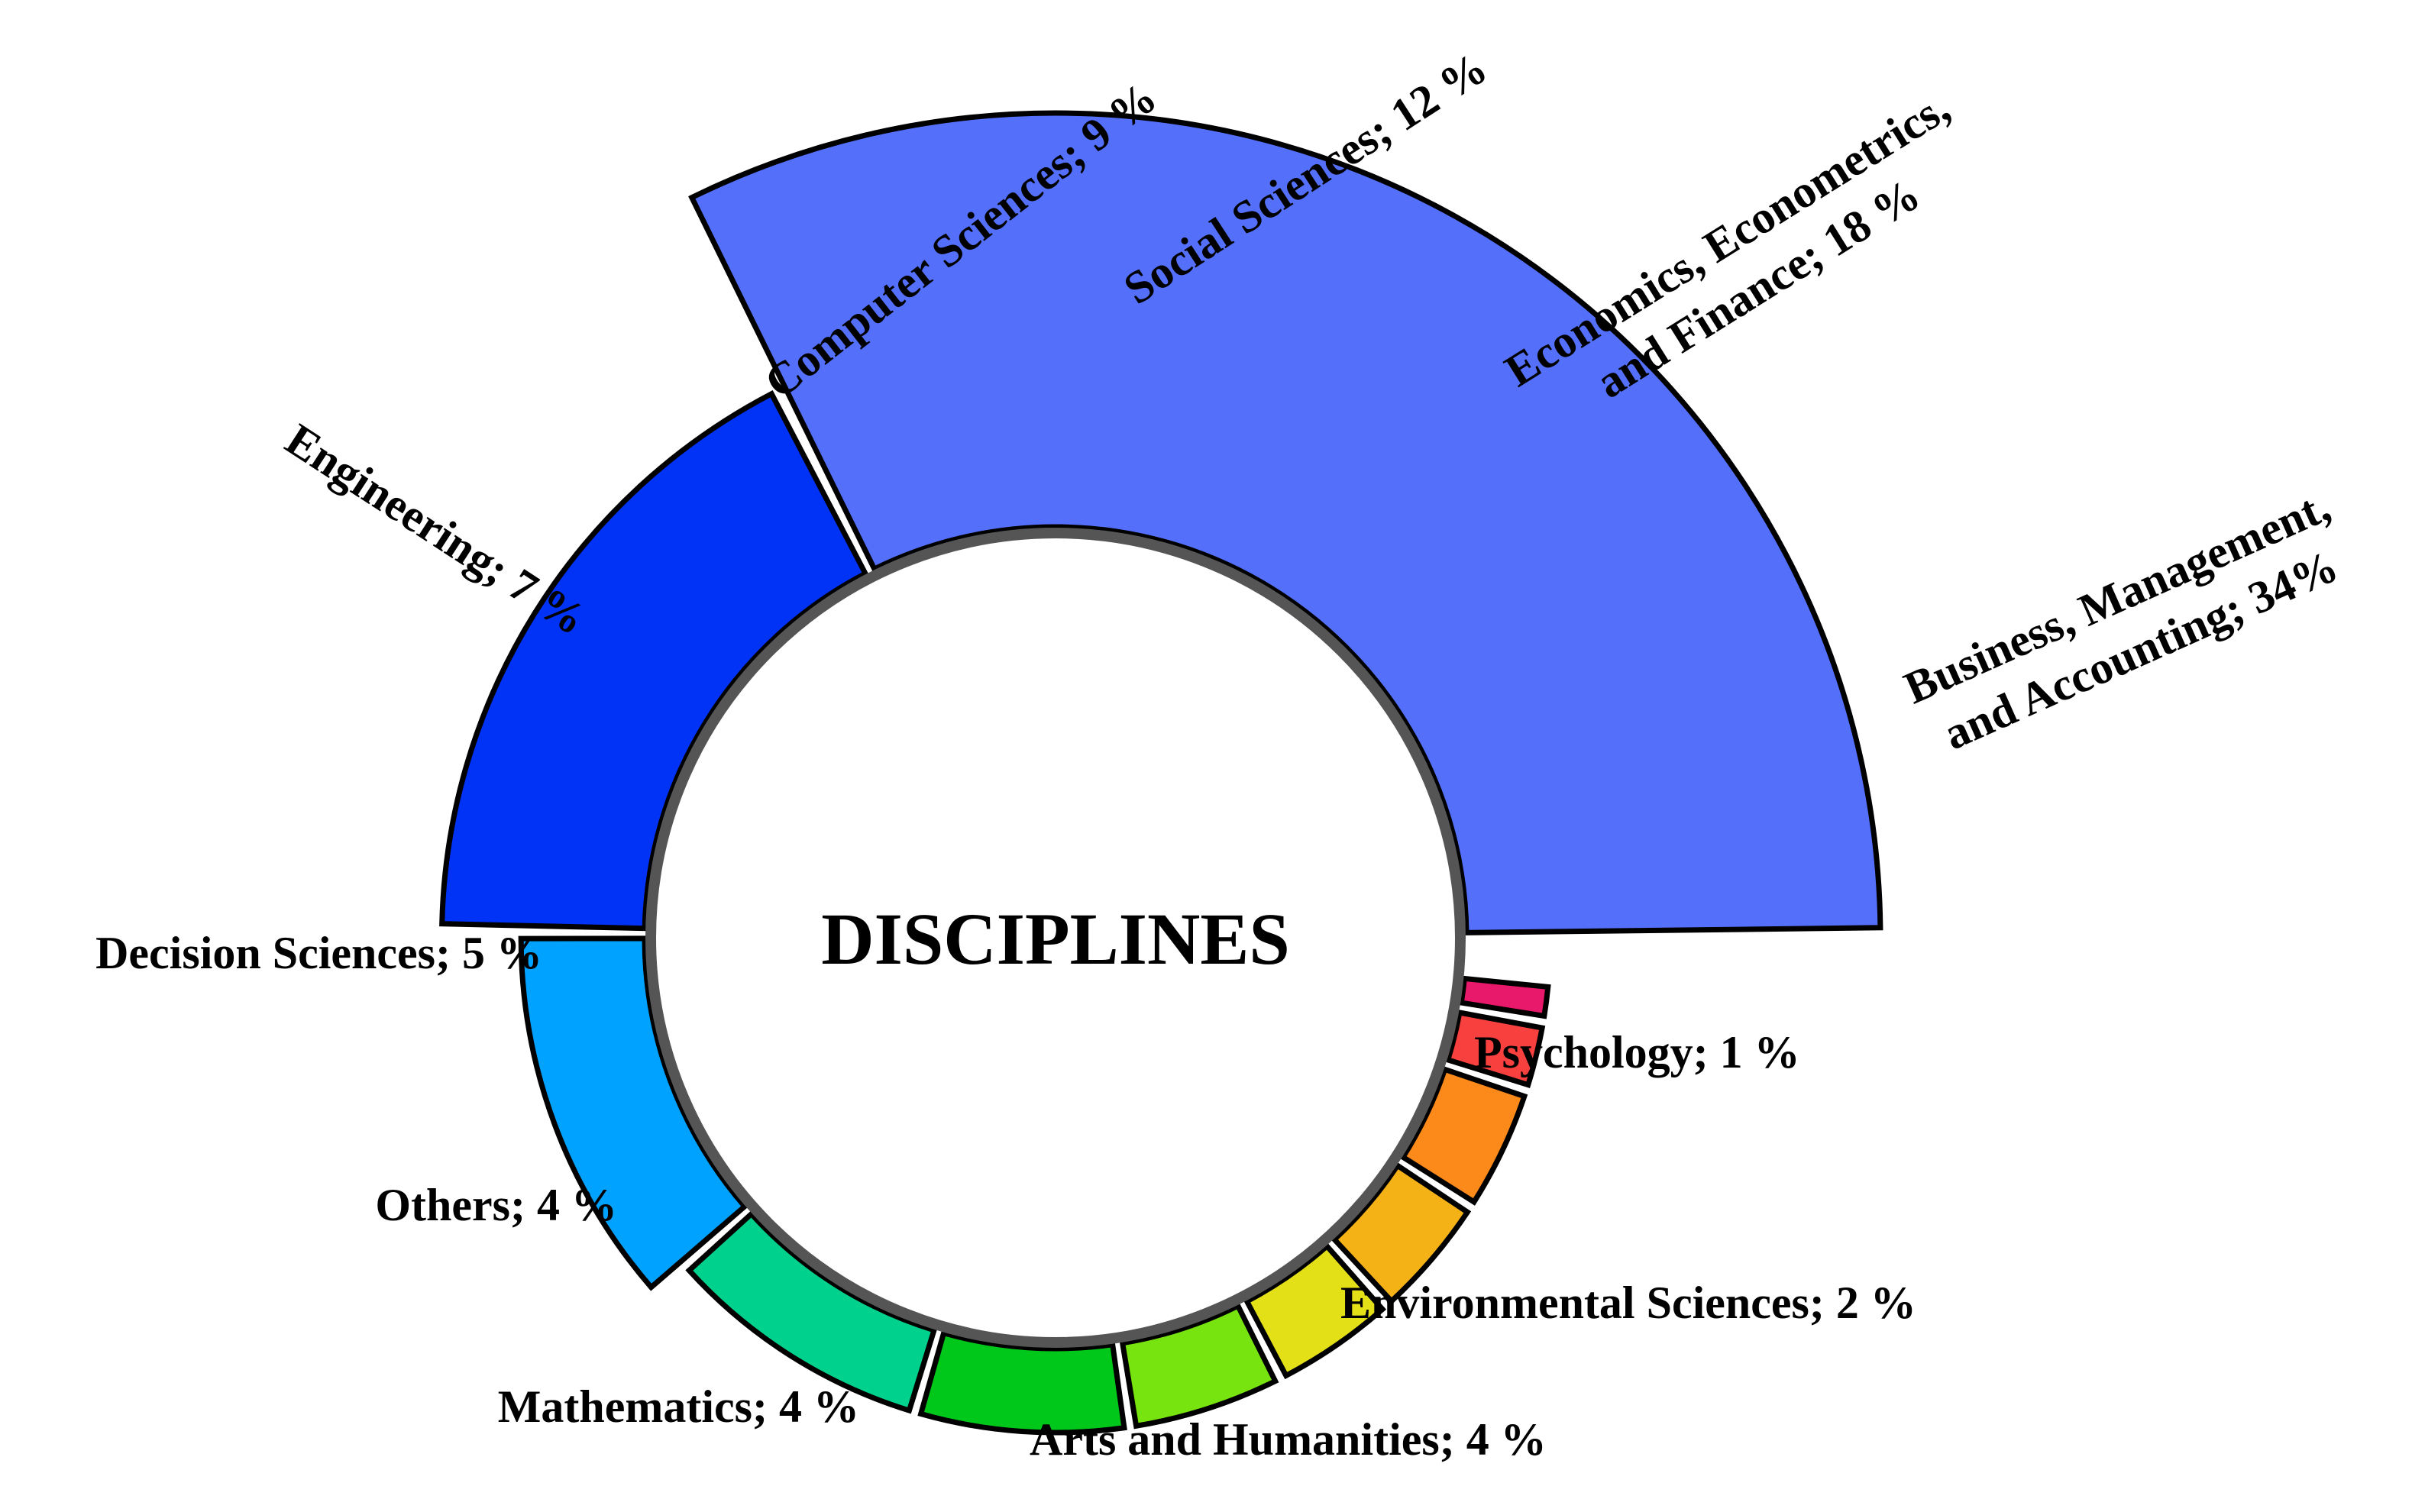 This screenshot has height=1512, width=2412. What do you see at coordinates (1314, 1311) in the screenshot?
I see `segment-others` at bounding box center [1314, 1311].